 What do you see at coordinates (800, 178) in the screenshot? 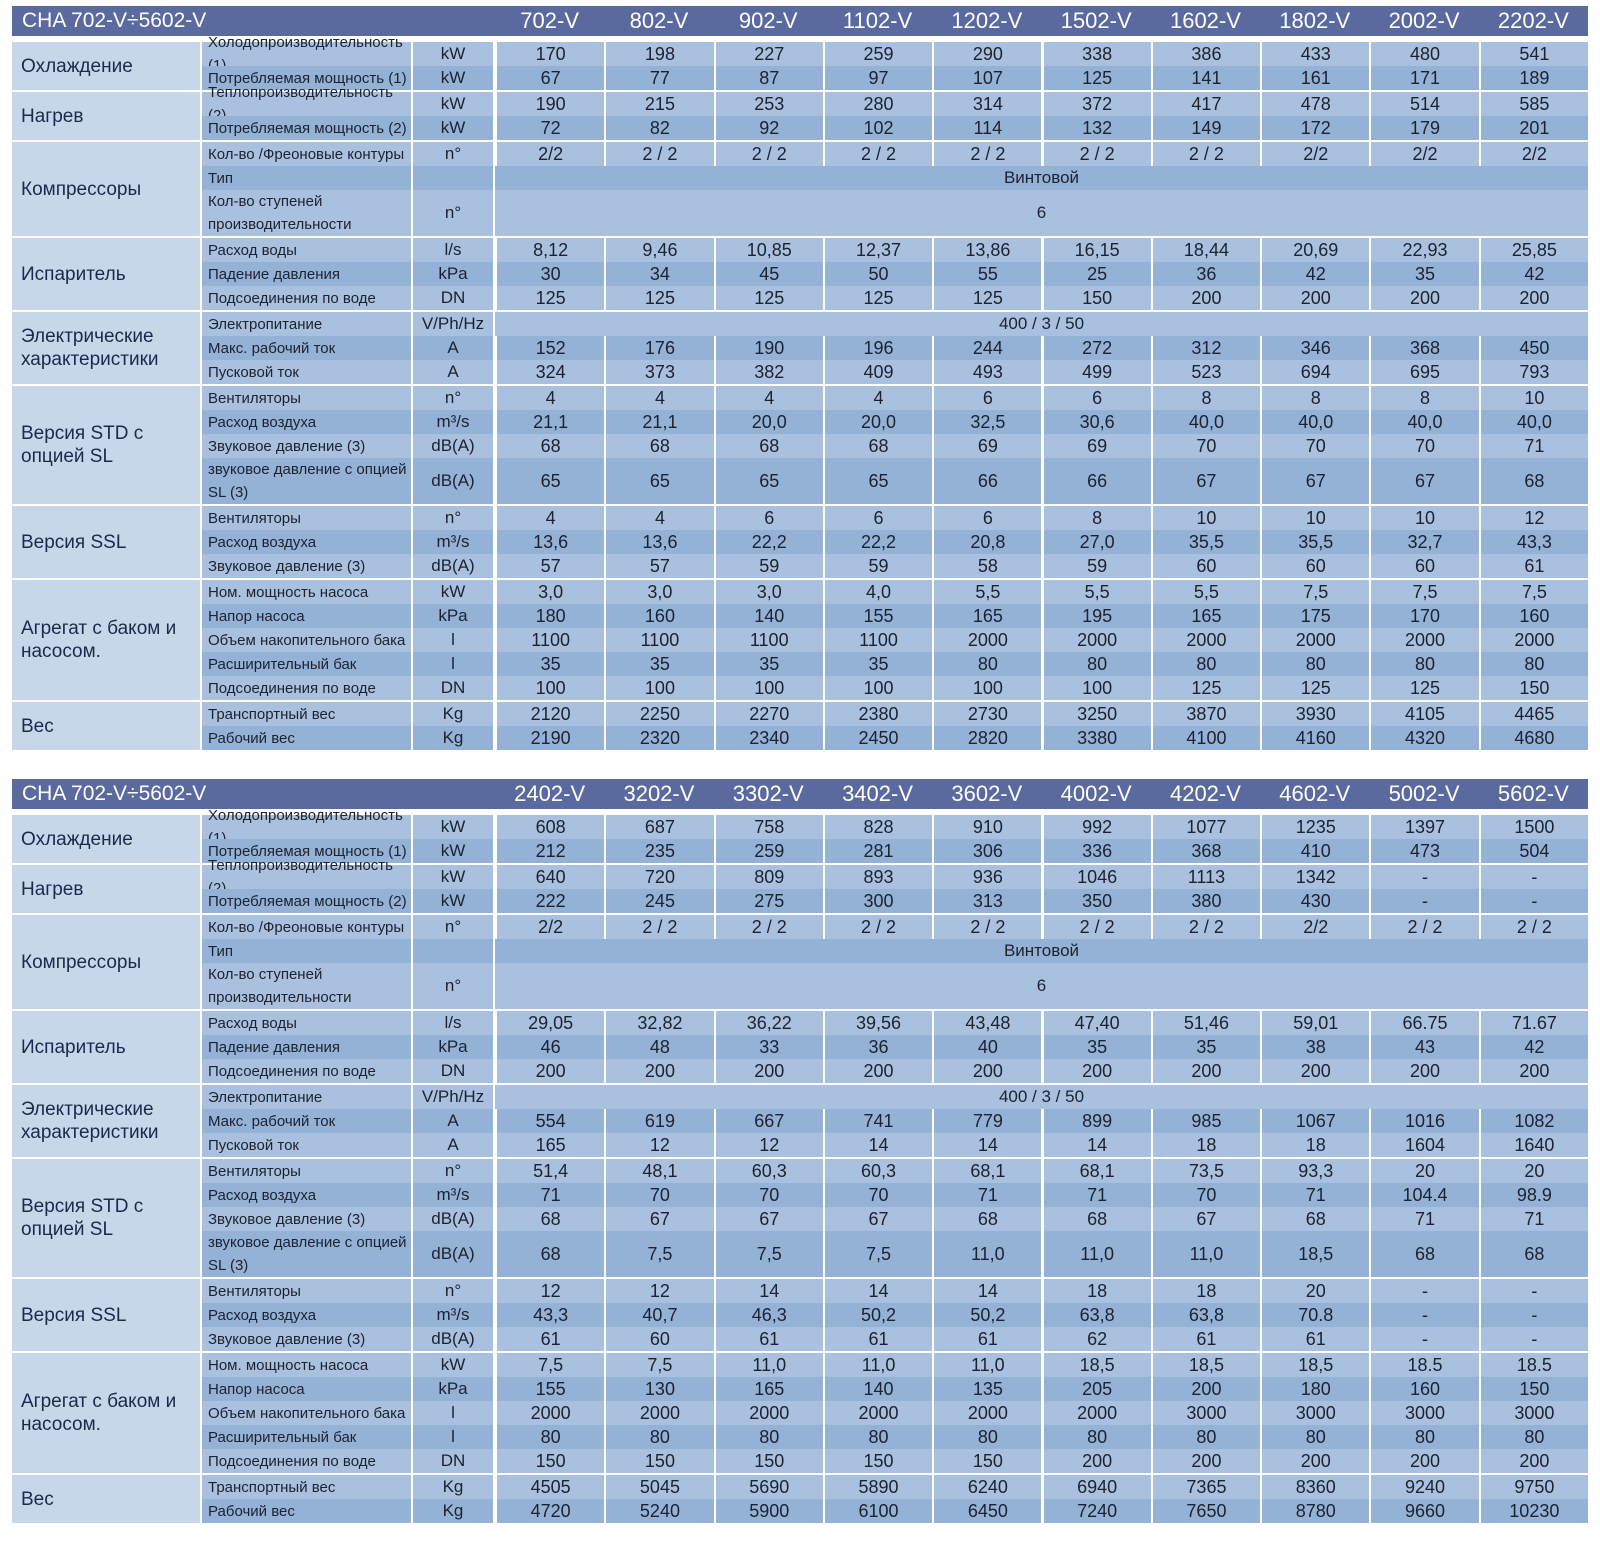
I see `table-row: Тип Винтовой` at bounding box center [800, 178].